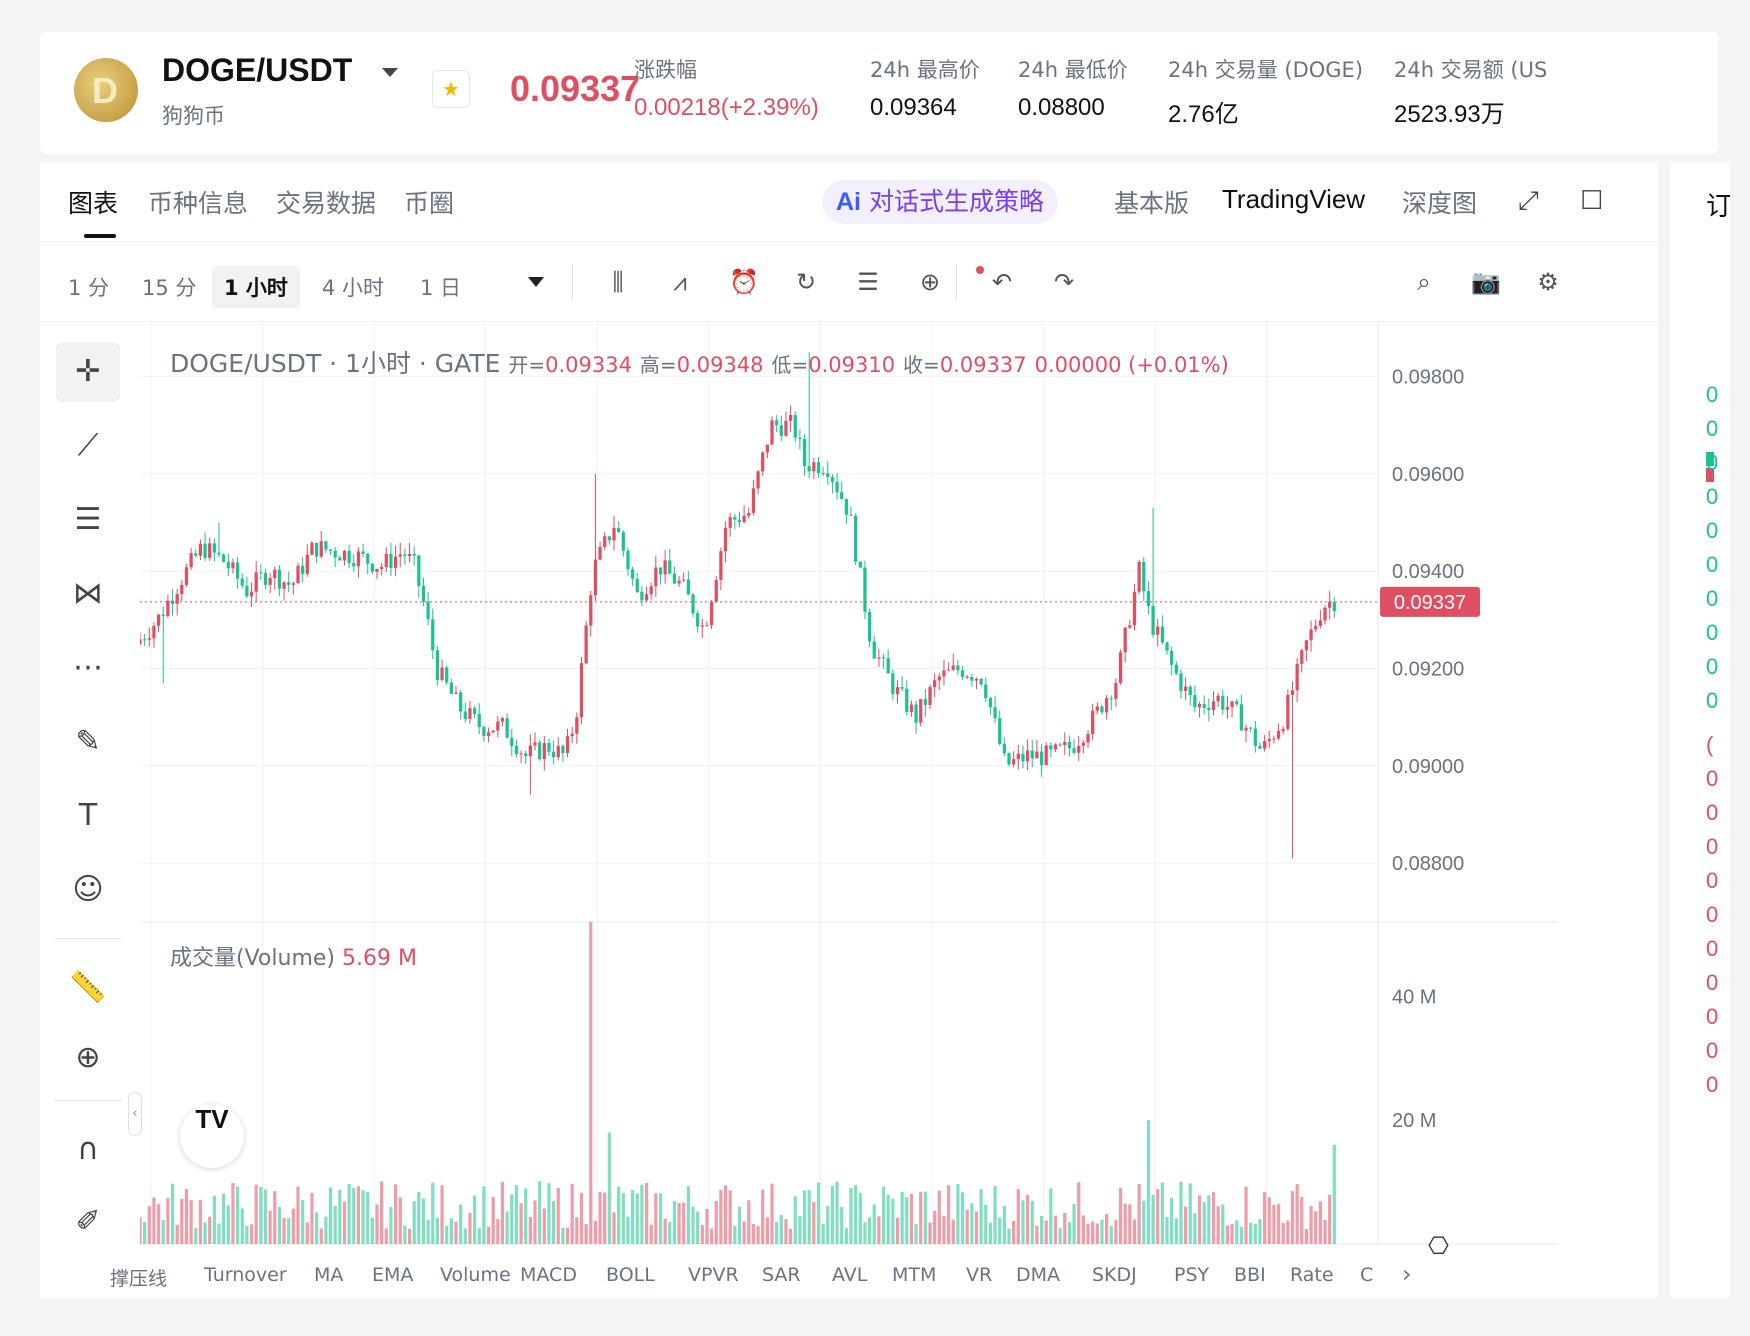 The image size is (1750, 1336). Describe the element at coordinates (1424, 282) in the screenshot. I see `search-icon: ⌕` at that location.